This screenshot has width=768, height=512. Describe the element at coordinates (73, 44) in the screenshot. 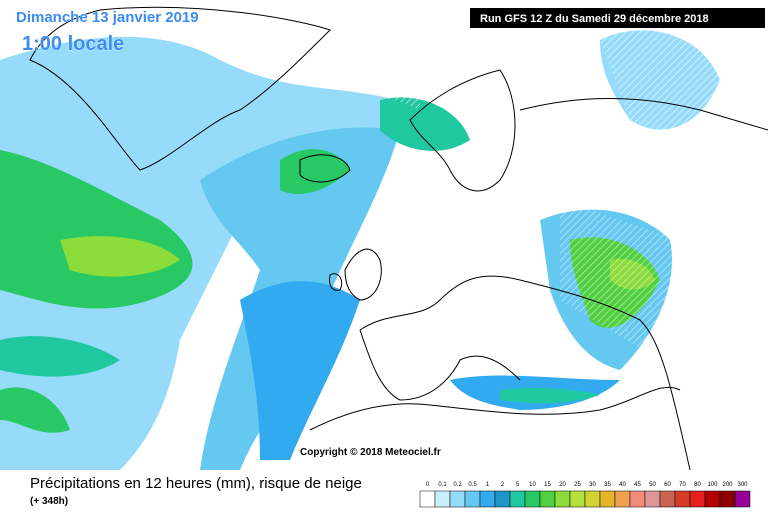

I see `forecast-time: 1:00 locale` at that location.